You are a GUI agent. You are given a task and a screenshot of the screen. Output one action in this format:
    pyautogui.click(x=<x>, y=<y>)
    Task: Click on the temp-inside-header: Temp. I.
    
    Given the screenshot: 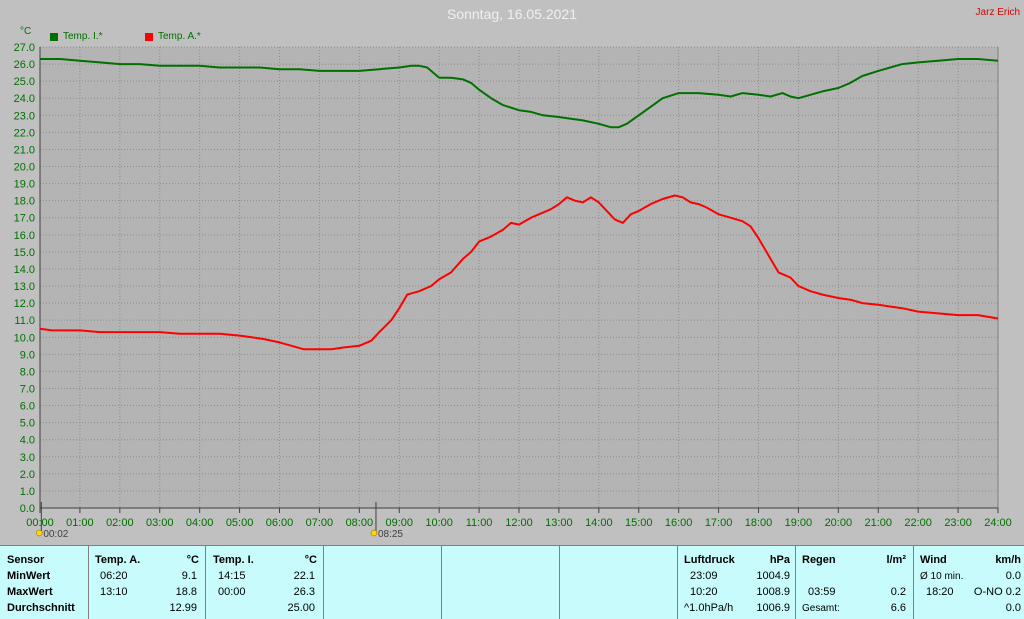 What is the action you would take?
    pyautogui.click(x=233, y=560)
    